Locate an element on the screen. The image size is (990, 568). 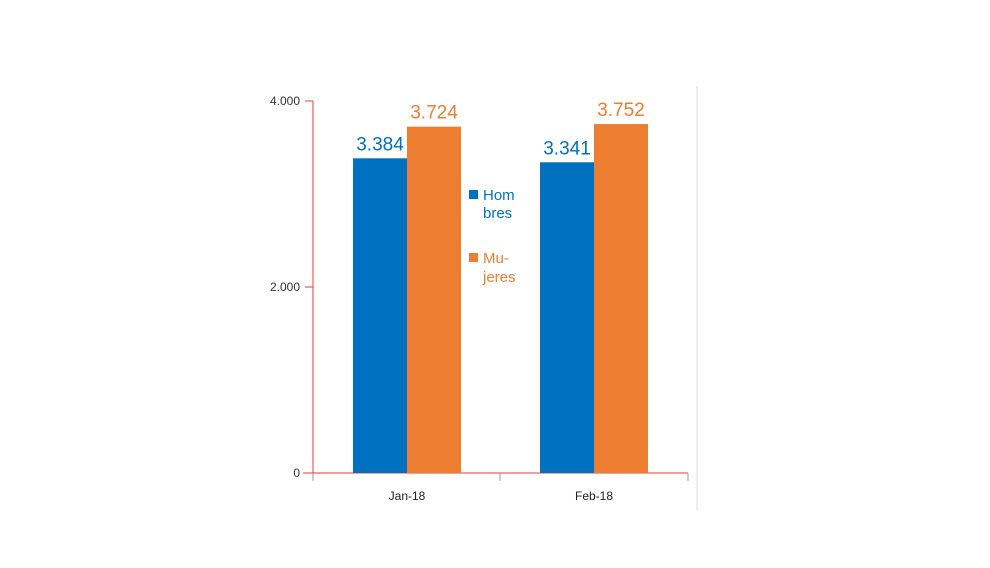
legend-label: jeres is located at coordinates (499, 277).